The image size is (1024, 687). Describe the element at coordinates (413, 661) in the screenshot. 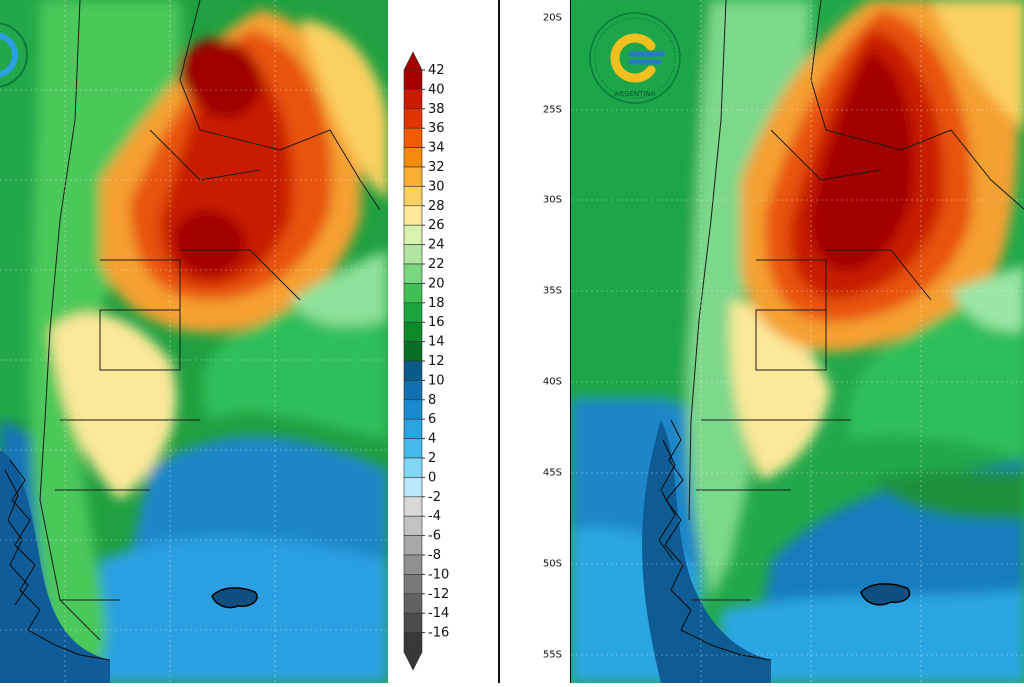

I see `colorbar-bottom-arrow` at that location.